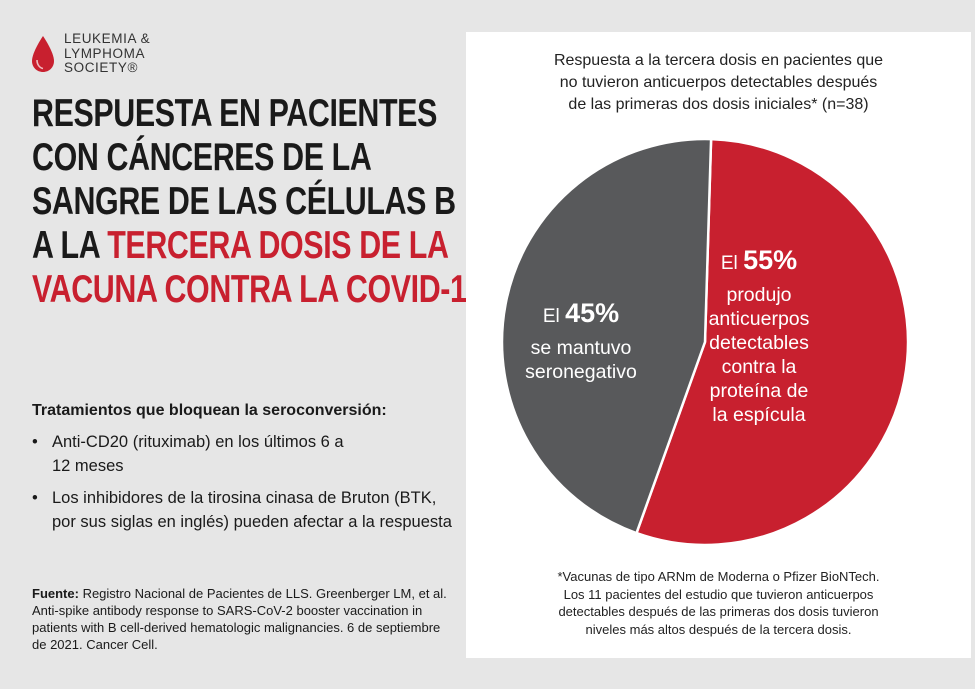  What do you see at coordinates (759, 367) in the screenshot?
I see `slice-label-line: contra la` at bounding box center [759, 367].